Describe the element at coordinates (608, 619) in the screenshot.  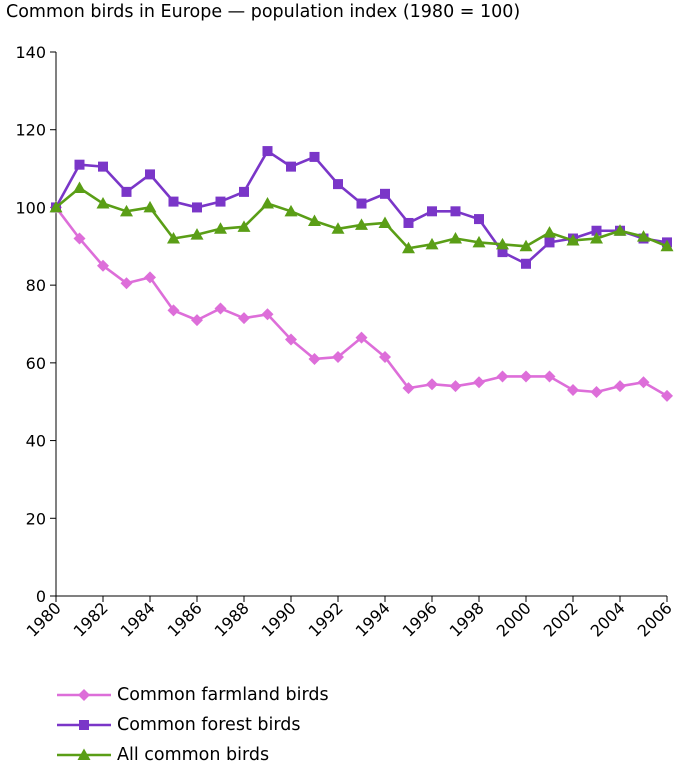
I see `x-tick-label: 2004` at that location.